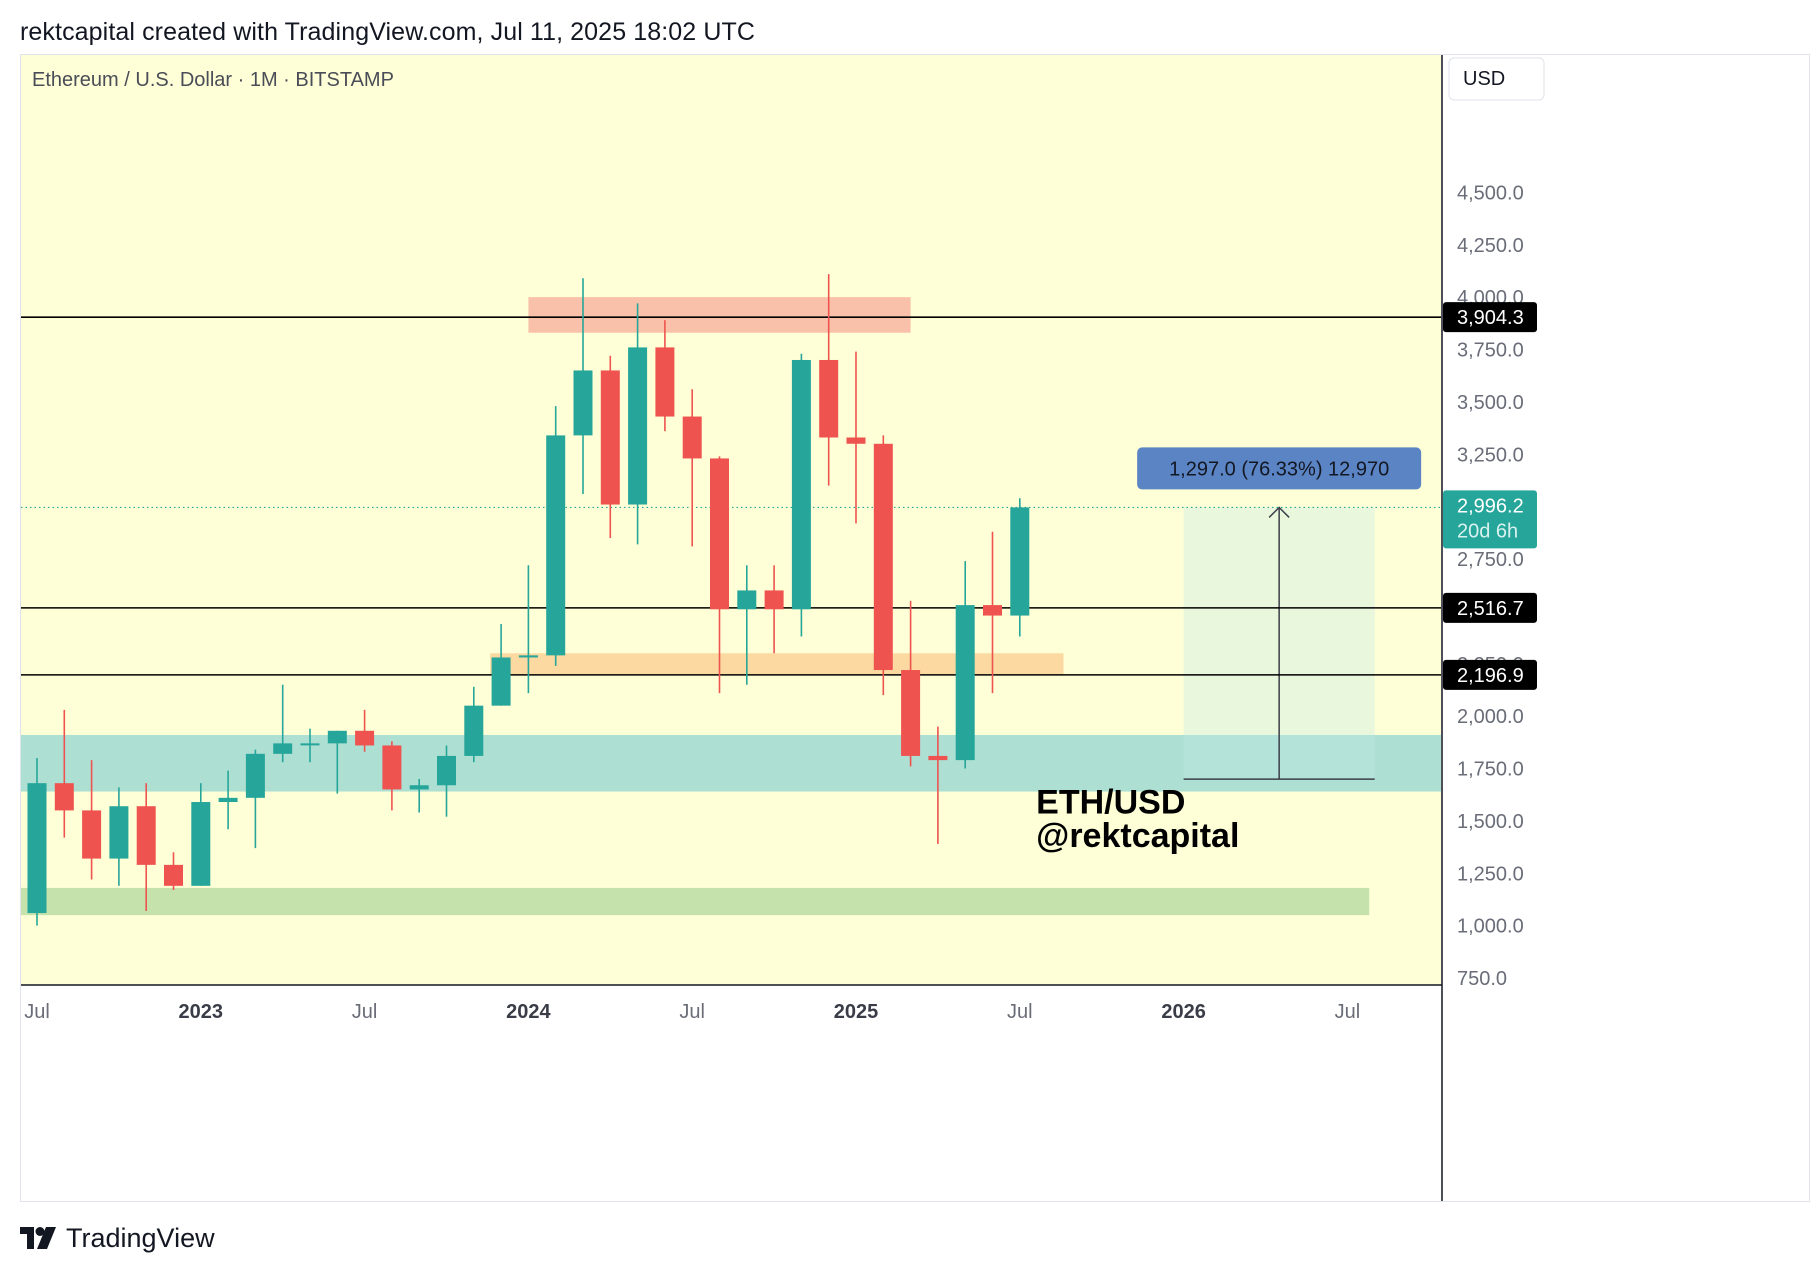  I want to click on level-price-tag-label: 2,516.7, so click(1490, 609).